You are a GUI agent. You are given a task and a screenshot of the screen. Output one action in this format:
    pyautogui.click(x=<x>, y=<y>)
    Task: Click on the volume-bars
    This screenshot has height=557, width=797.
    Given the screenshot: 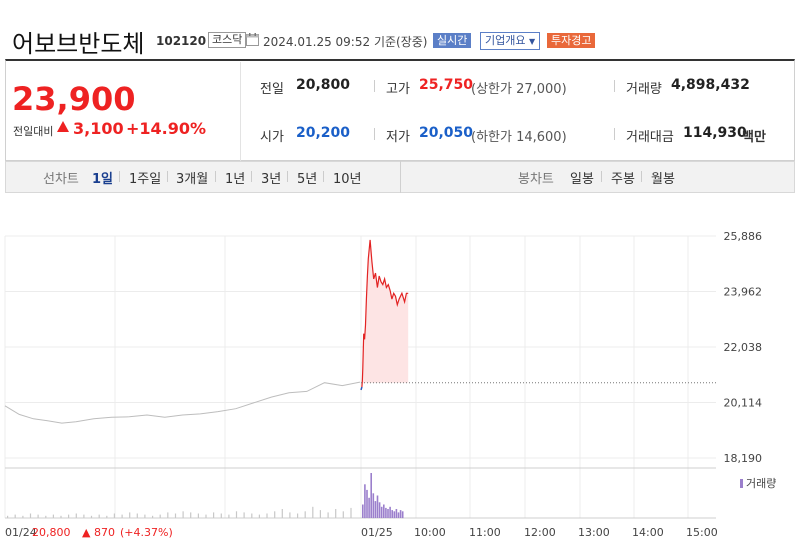 What is the action you would take?
    pyautogui.click(x=205, y=496)
    